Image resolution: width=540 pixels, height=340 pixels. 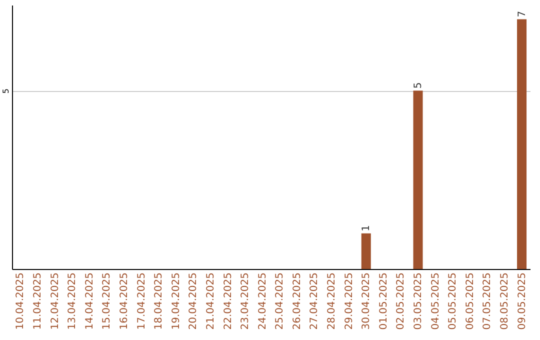 I want to click on x-tick-label: 22.04.2025, so click(x=228, y=301).